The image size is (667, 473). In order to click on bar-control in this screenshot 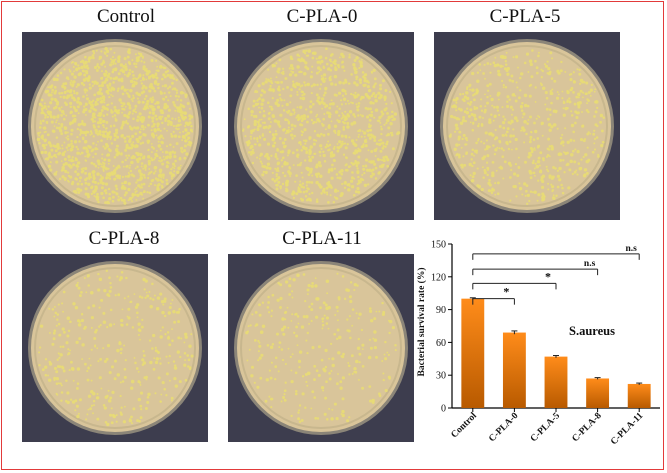, I will do `click(473, 353)`.